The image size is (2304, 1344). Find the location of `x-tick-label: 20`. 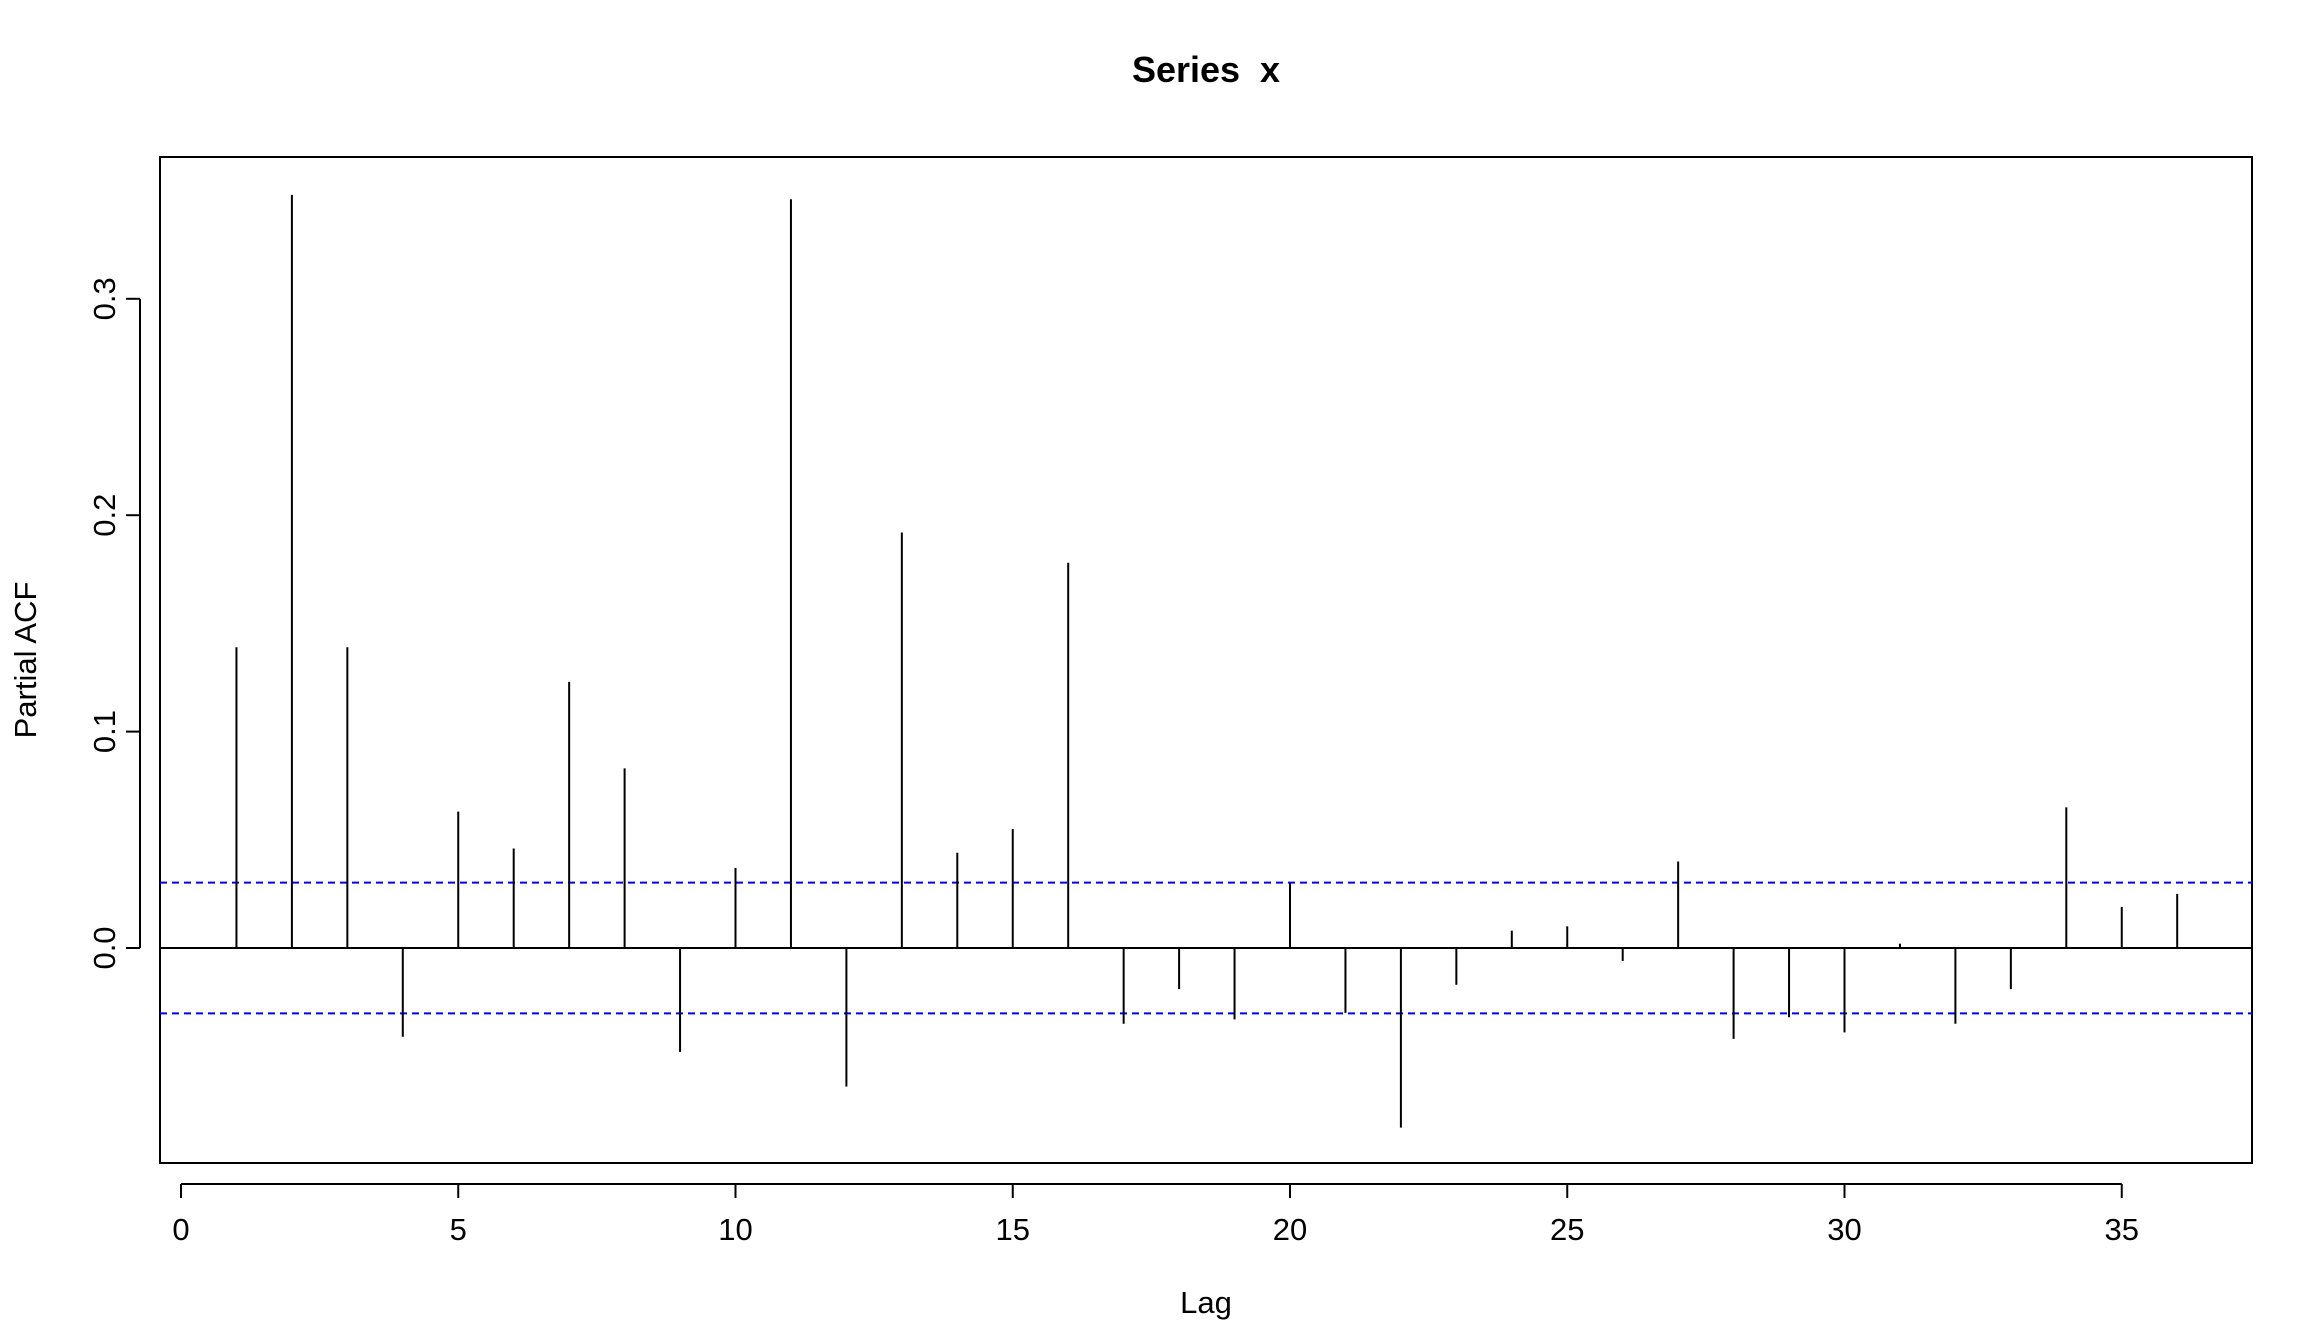

x-tick-label: 20 is located at coordinates (1290, 1229).